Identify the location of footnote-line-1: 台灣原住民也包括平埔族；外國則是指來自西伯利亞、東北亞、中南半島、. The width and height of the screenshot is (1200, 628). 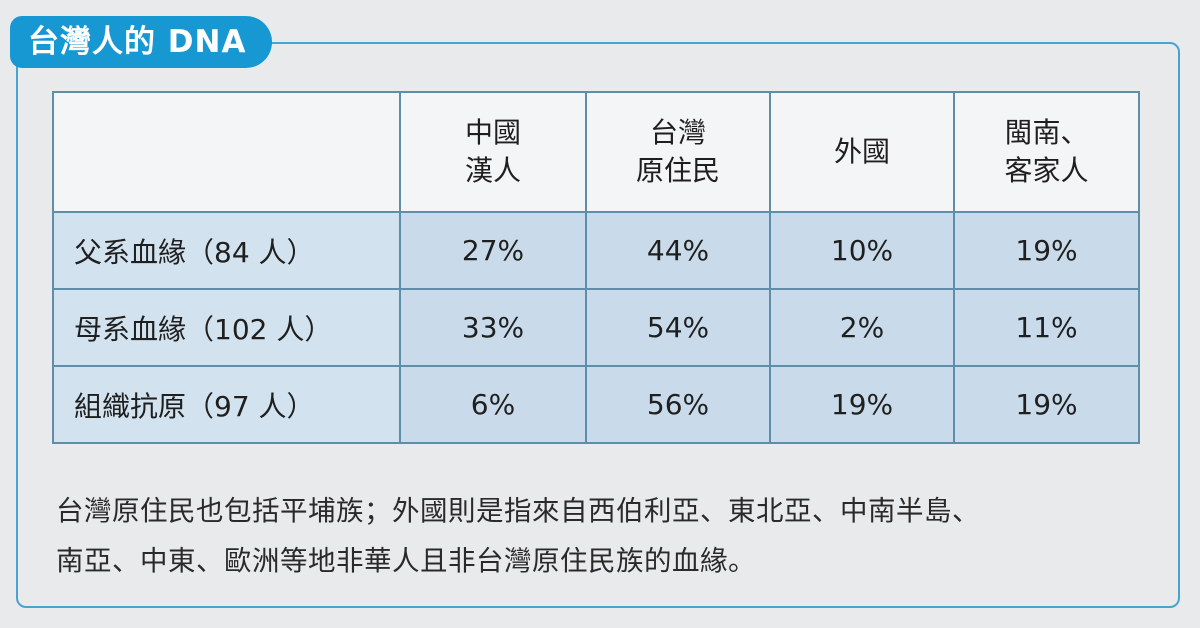
(518, 511).